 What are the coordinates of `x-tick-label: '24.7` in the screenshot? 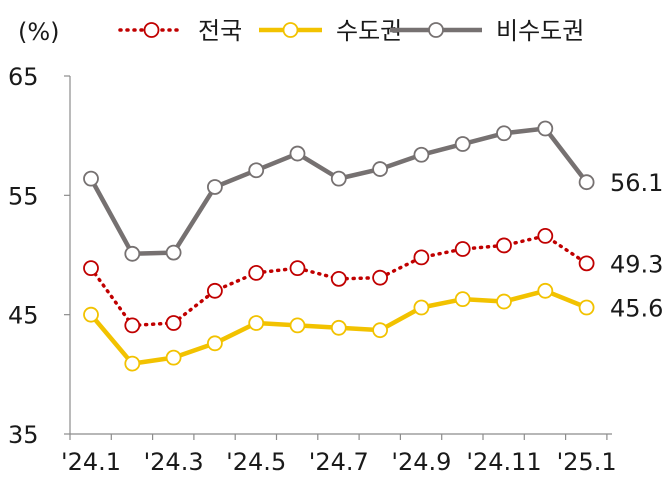 It's located at (339, 462).